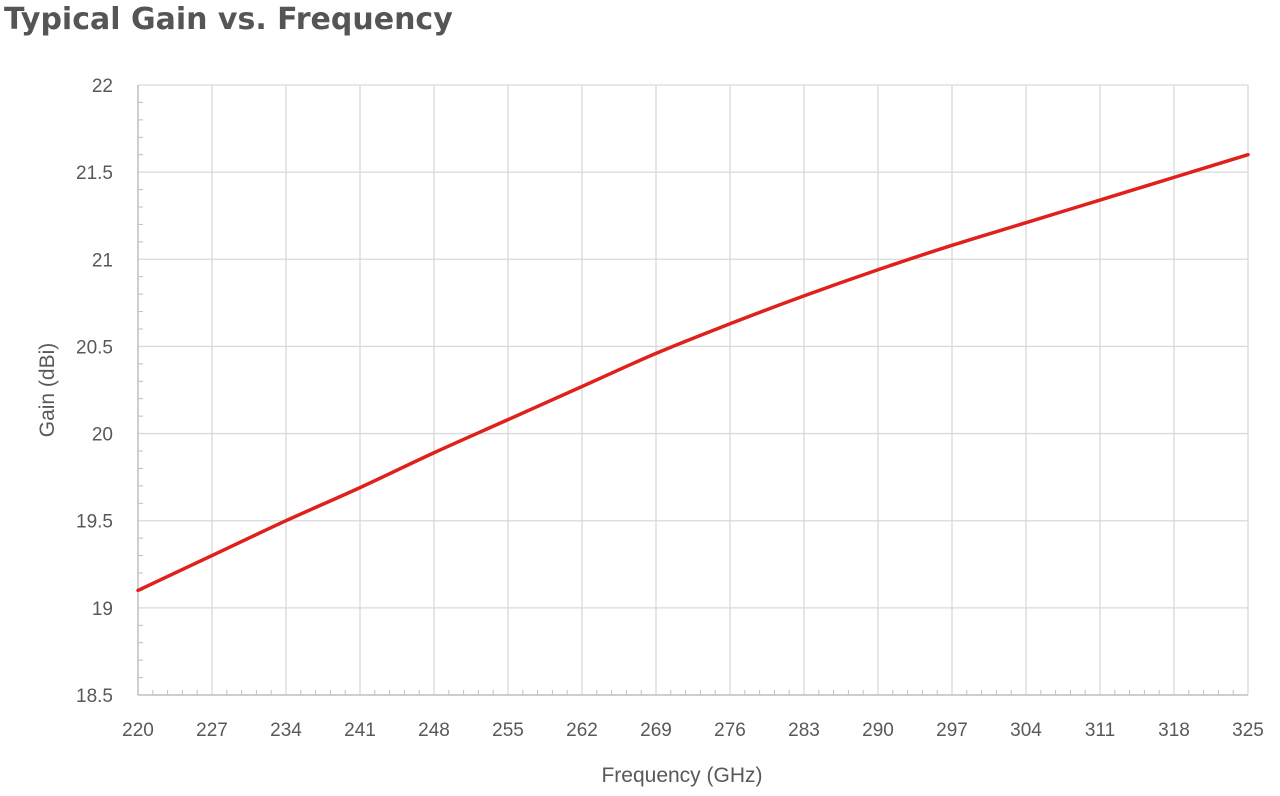  What do you see at coordinates (508, 730) in the screenshot?
I see `x-tick-label-255: 255` at bounding box center [508, 730].